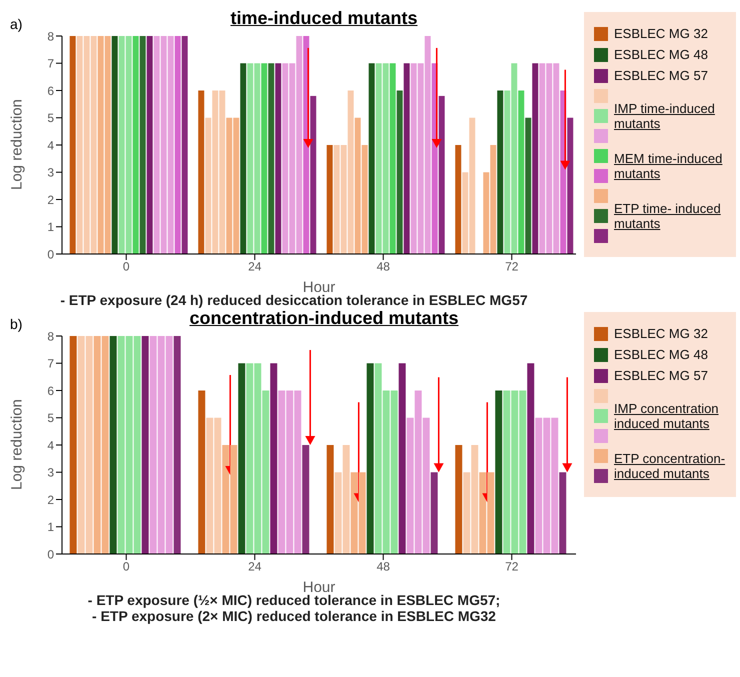 The height and width of the screenshot is (677, 740). I want to click on legend-label: MEM time-induced mutants, so click(669, 166).